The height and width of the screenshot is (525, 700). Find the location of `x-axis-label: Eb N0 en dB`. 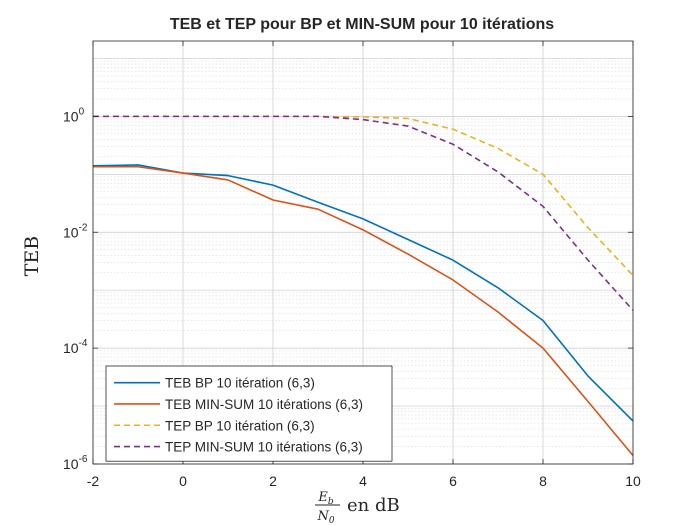

x-axis-label: Eb N0 en dB is located at coordinates (357, 507).